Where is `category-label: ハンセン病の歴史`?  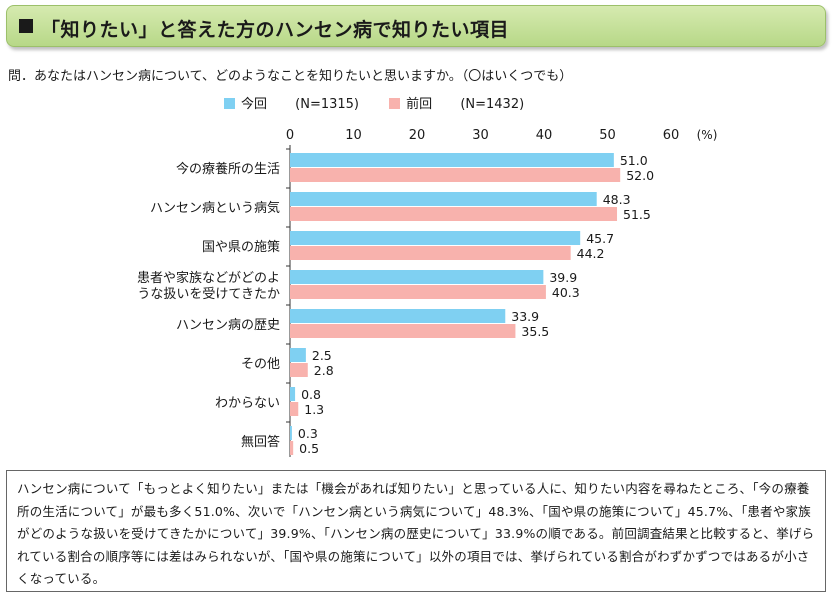
category-label: ハンセン病の歴史 is located at coordinates (228, 325).